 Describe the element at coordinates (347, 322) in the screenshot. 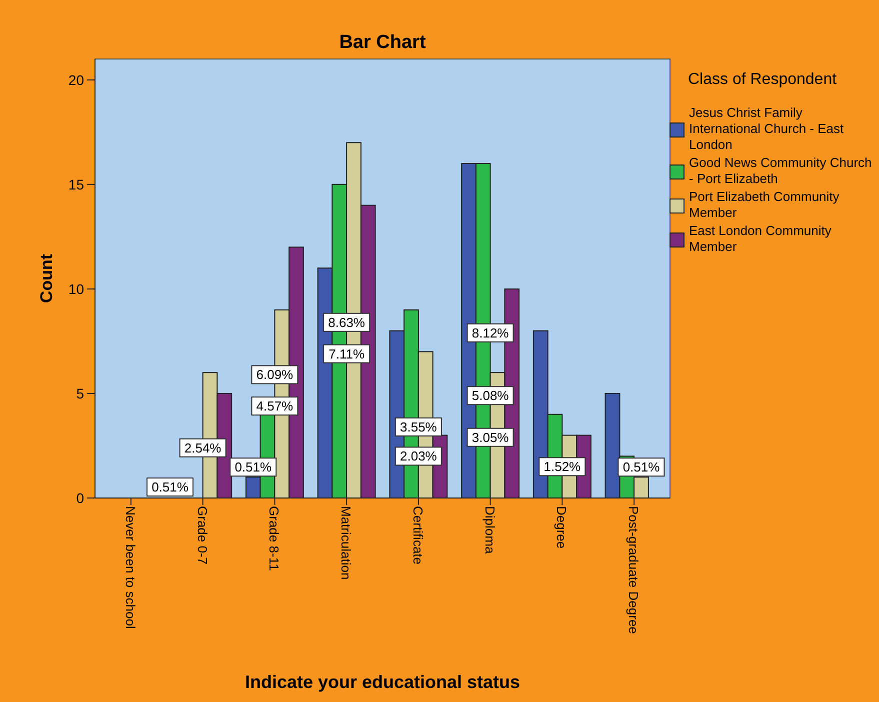

I see `annotation: 8.63%` at that location.